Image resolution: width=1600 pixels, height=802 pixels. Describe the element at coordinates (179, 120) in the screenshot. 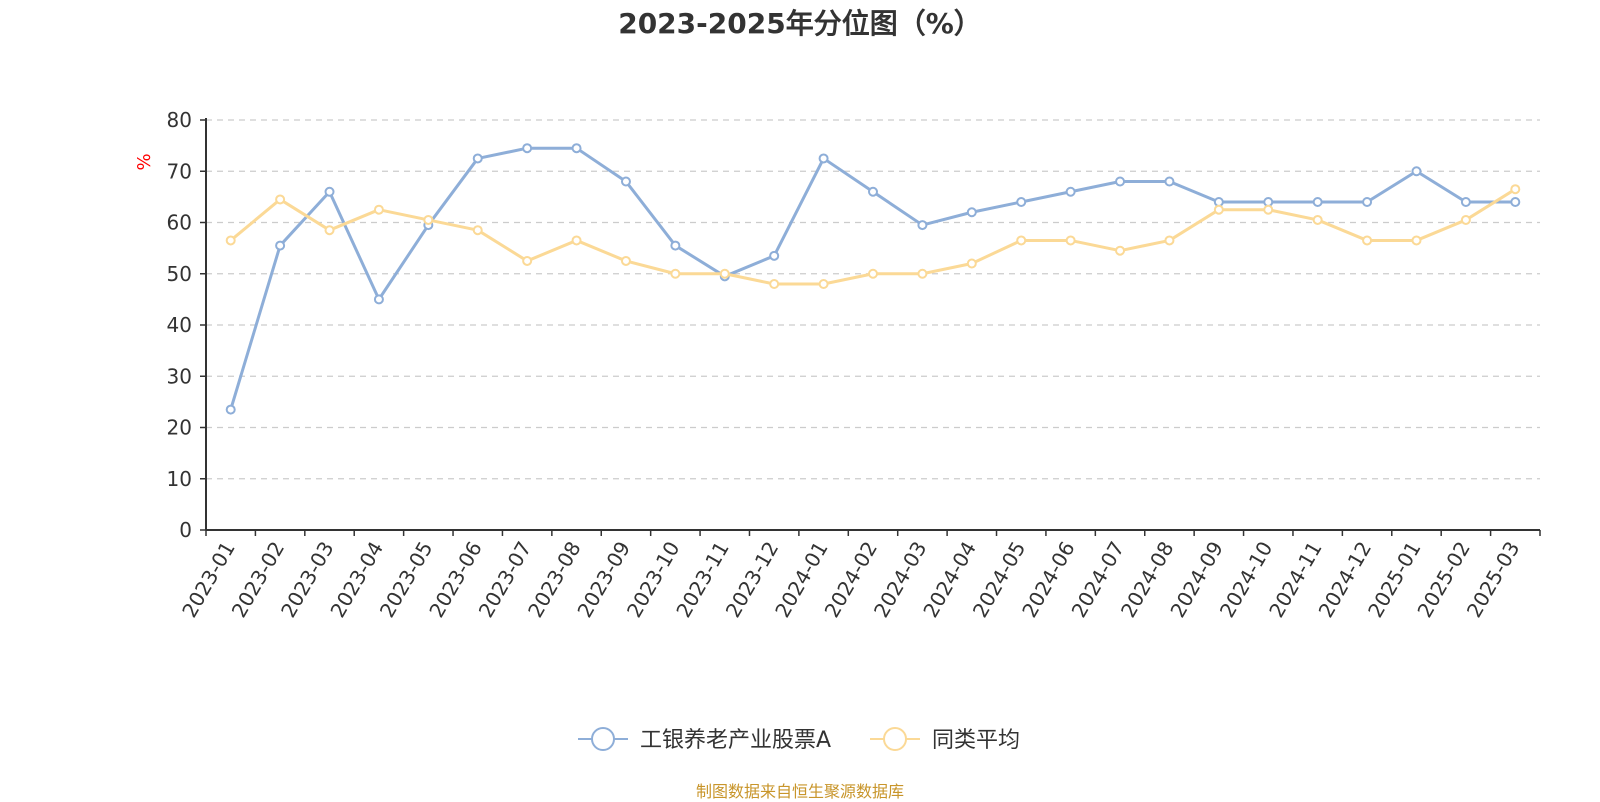

I see `y-tick-label: 80` at that location.